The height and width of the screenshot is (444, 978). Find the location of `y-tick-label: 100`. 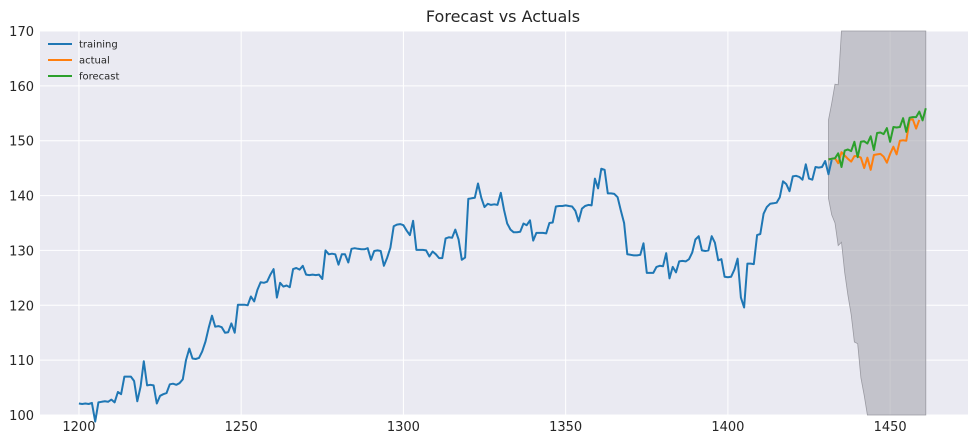

y-tick-label: 100 is located at coordinates (21, 416).